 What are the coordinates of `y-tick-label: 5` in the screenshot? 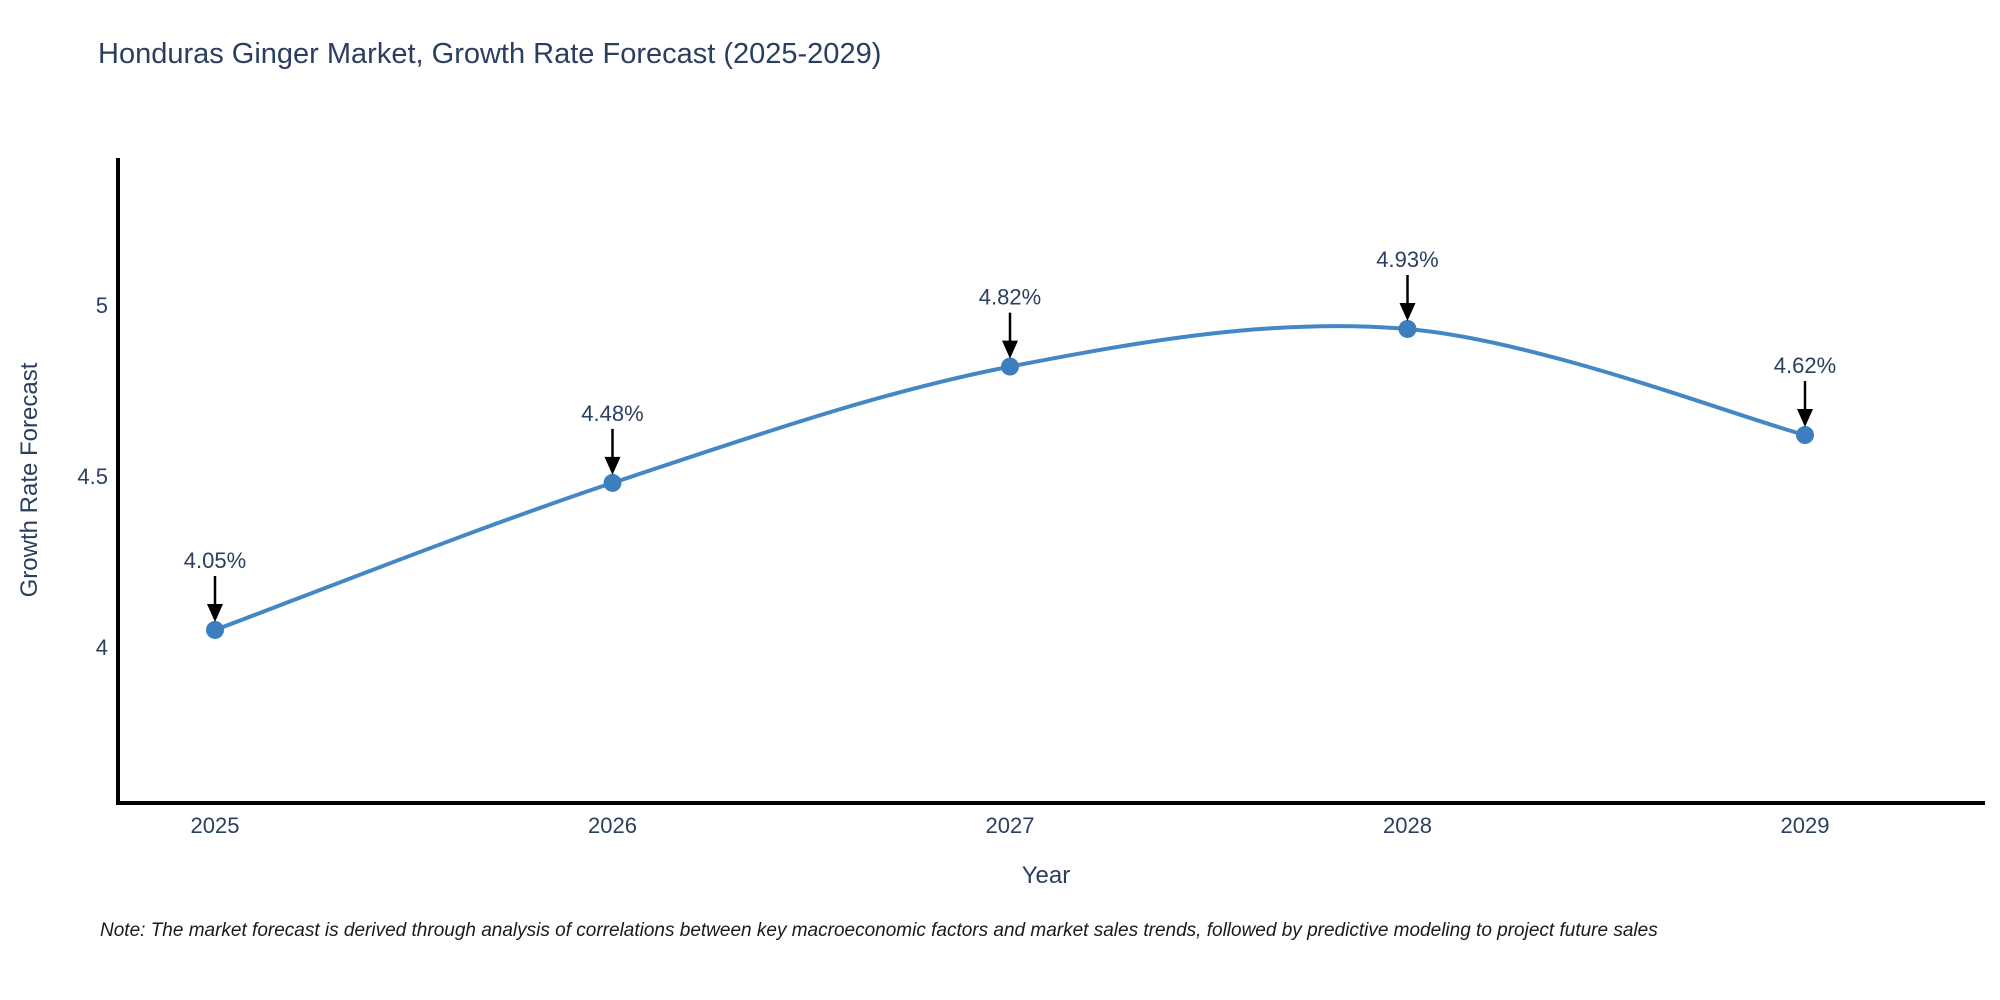 It's located at (102, 305).